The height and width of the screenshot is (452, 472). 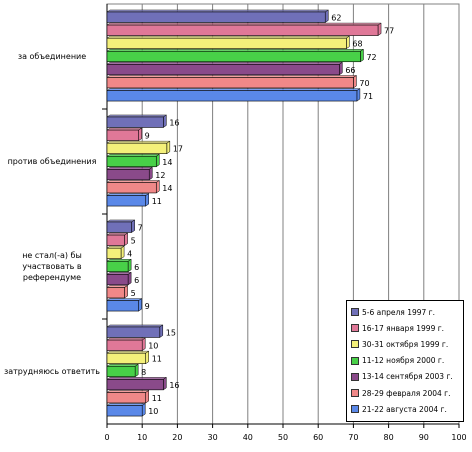 I want to click on category-label: против объединения, so click(x=52, y=161).